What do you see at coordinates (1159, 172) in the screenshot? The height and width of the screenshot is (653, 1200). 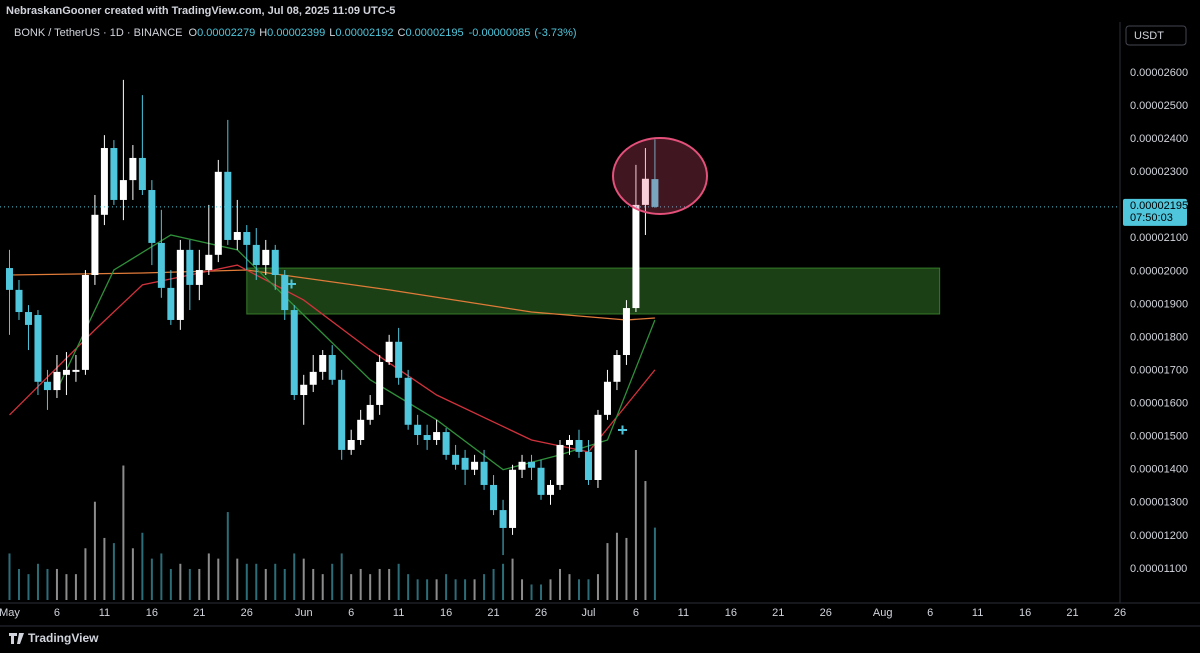 I see `y-tick-label: 0.00002300` at bounding box center [1159, 172].